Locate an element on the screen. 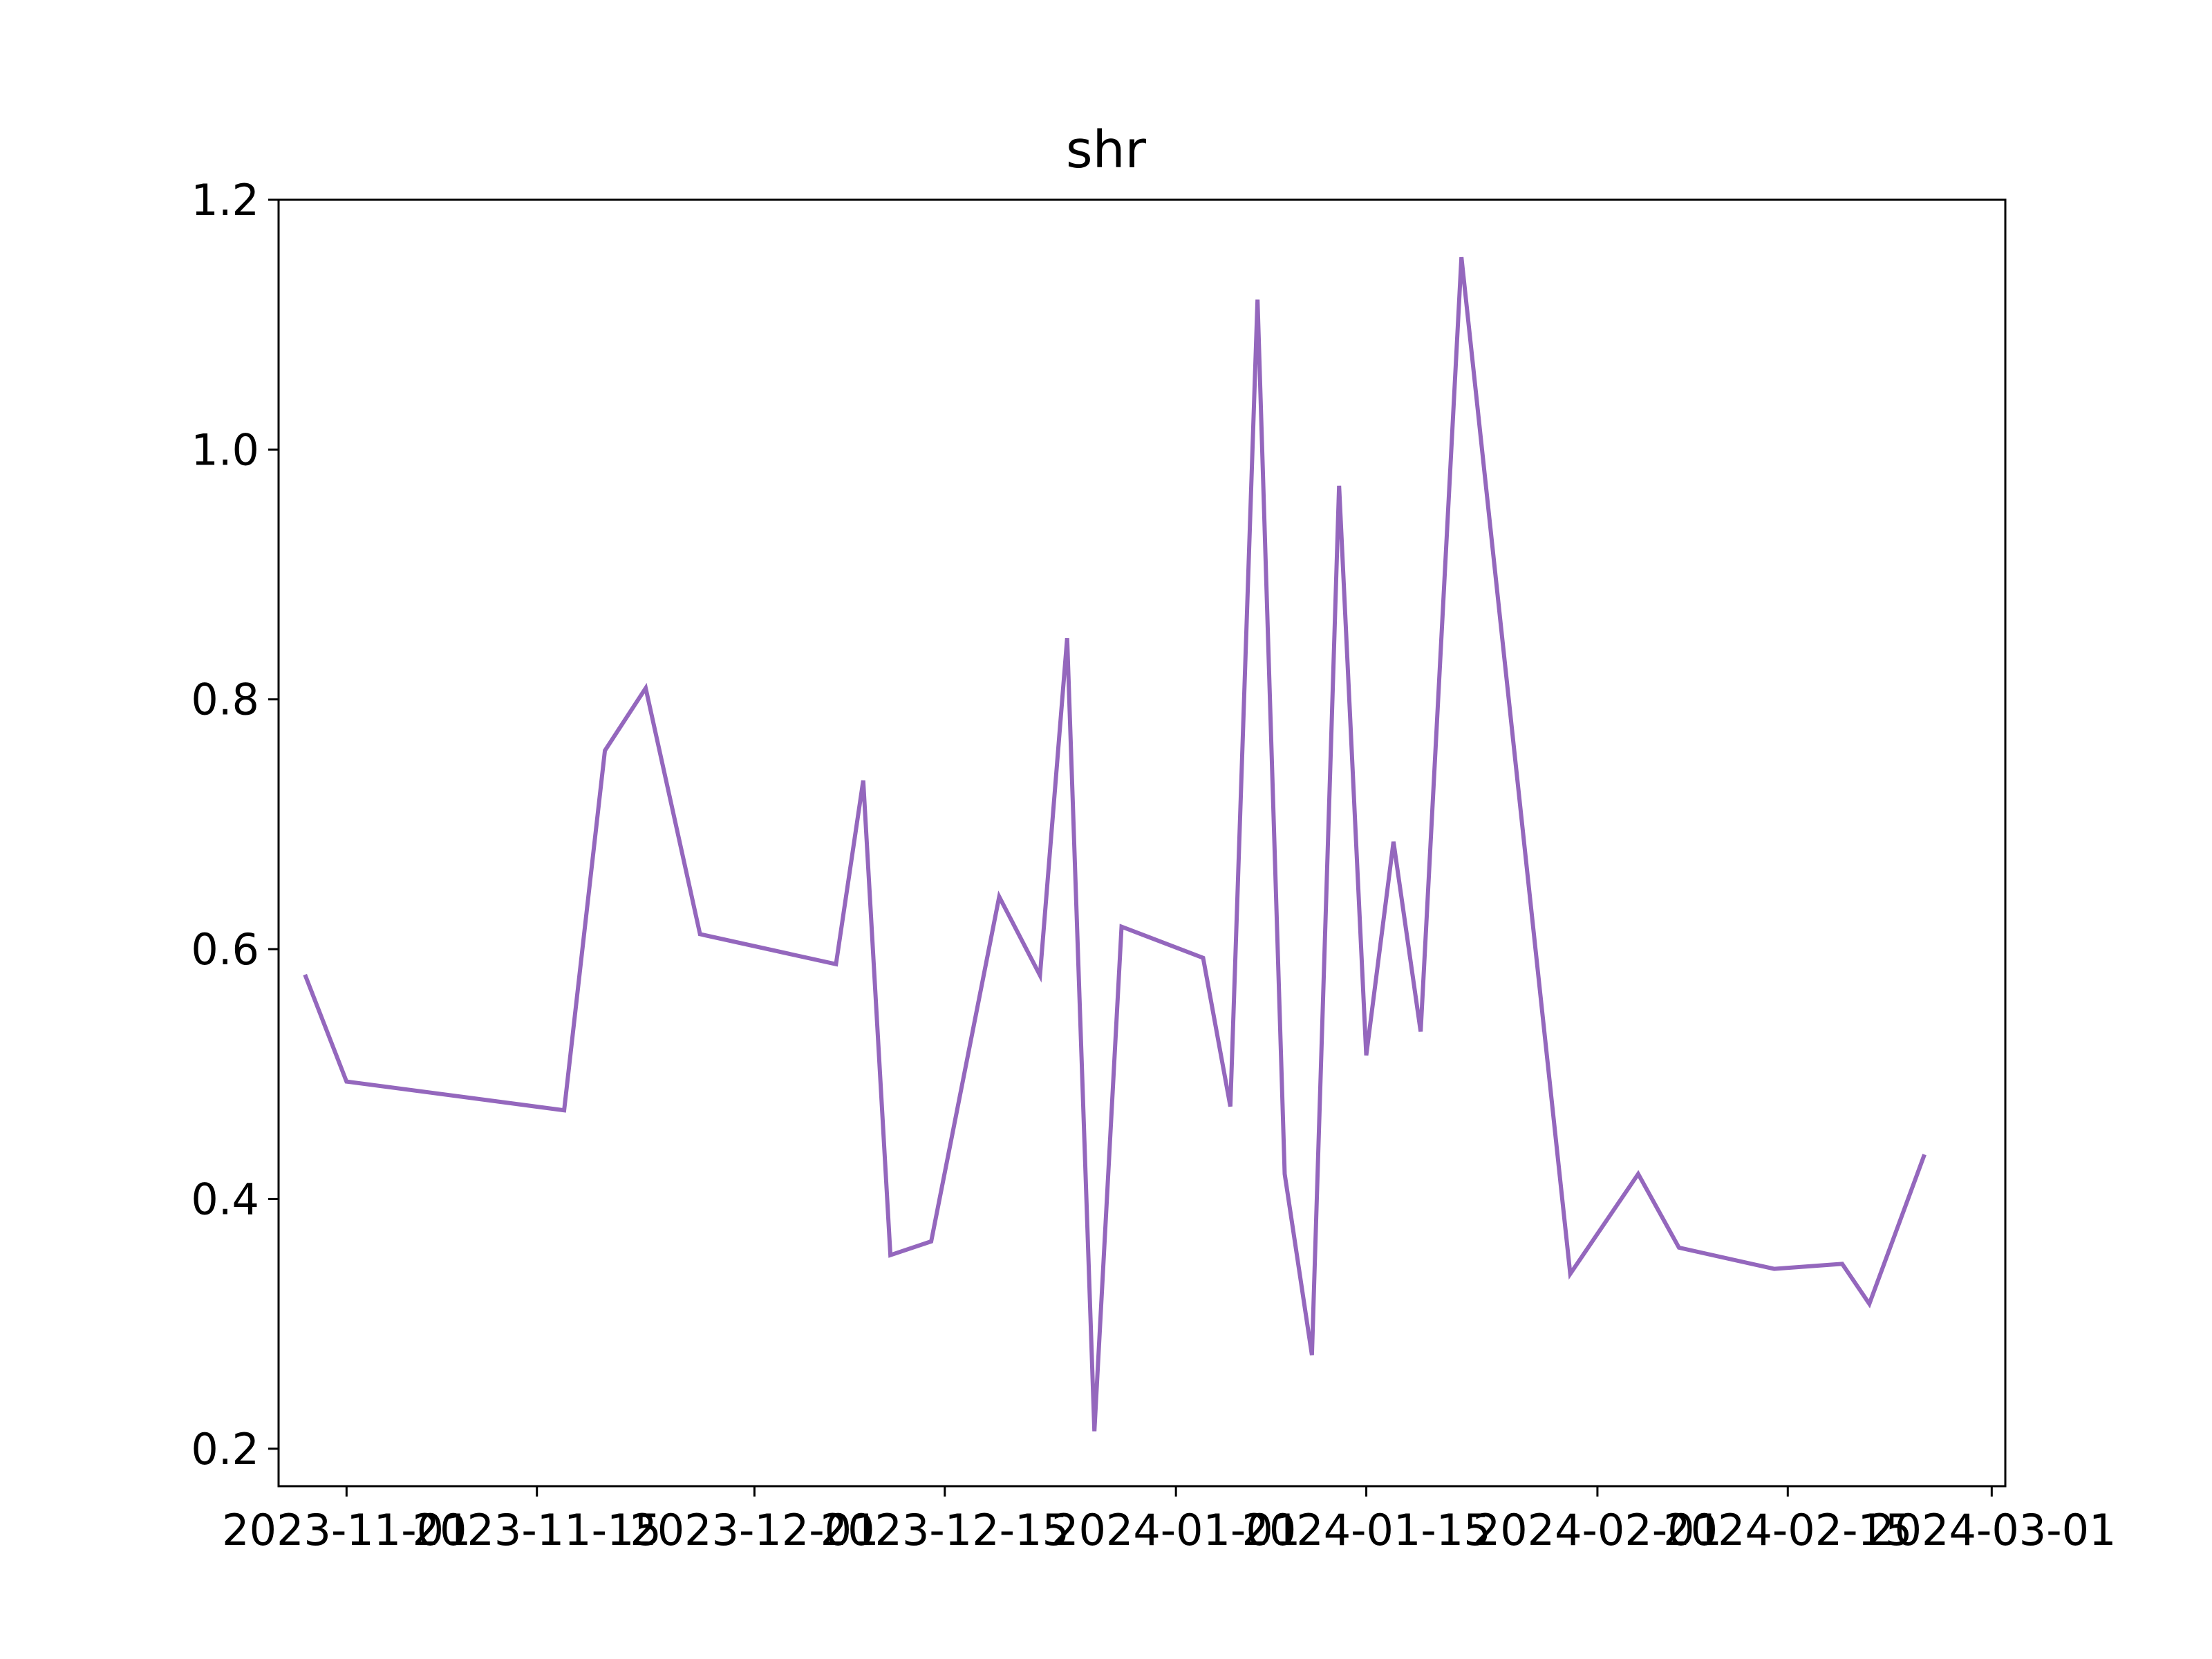  x-tick-label: 2023-12-15 is located at coordinates (945, 1530).